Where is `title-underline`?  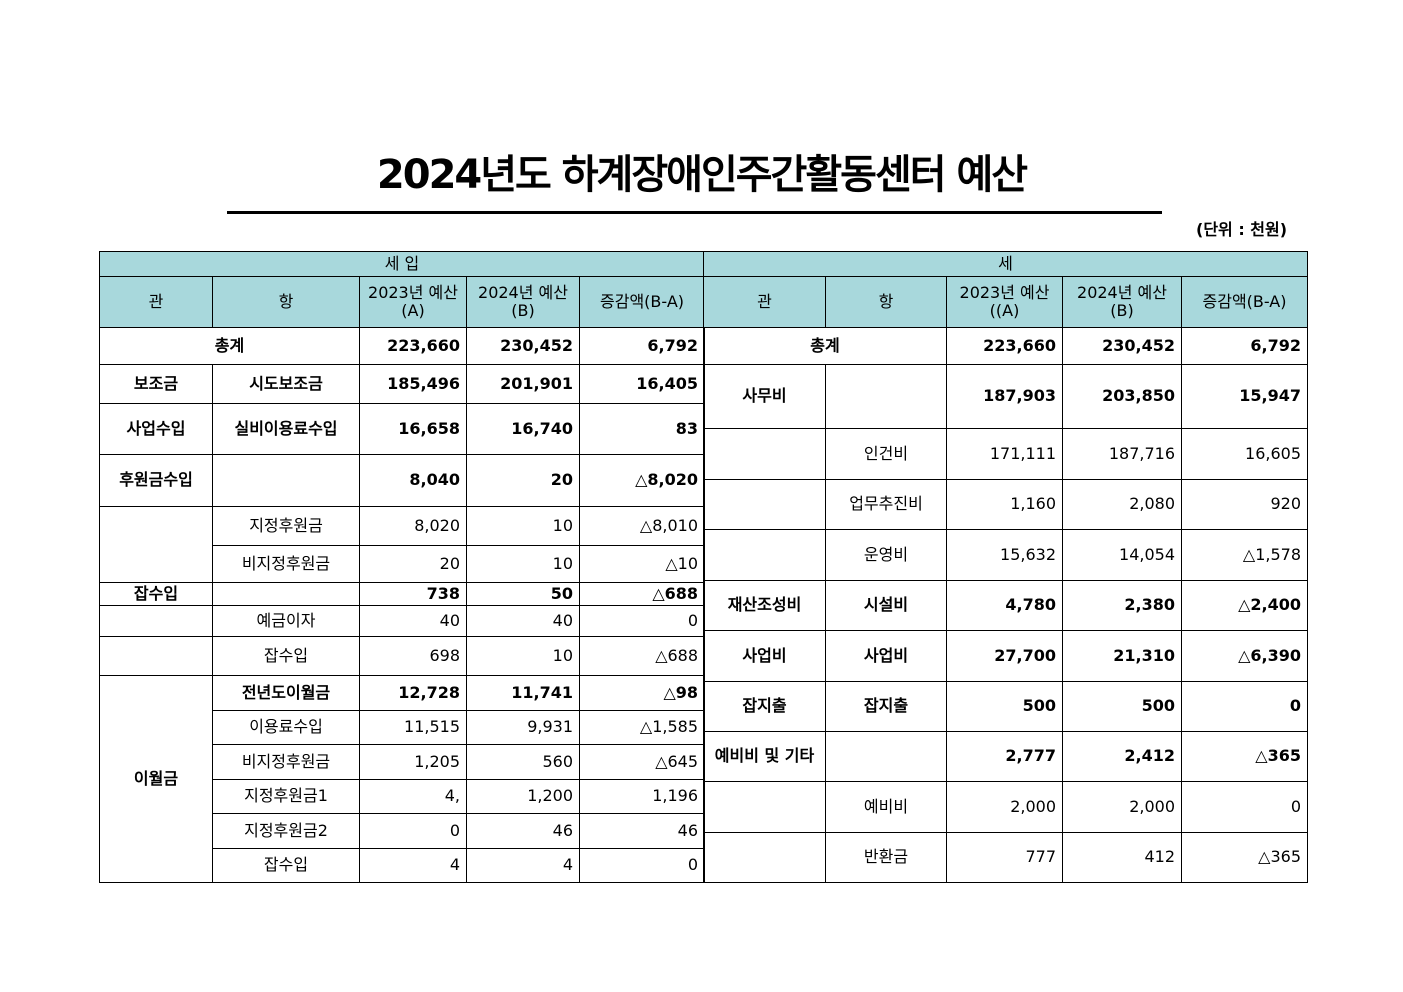 title-underline is located at coordinates (694, 212).